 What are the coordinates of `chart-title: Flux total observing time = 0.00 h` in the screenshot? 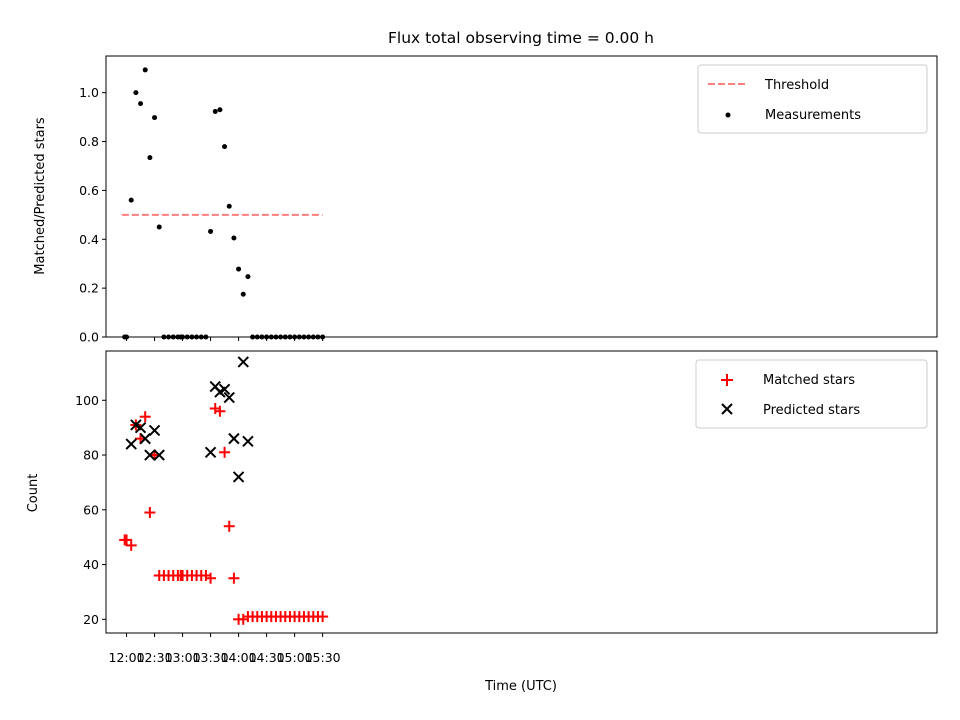 It's located at (521, 38).